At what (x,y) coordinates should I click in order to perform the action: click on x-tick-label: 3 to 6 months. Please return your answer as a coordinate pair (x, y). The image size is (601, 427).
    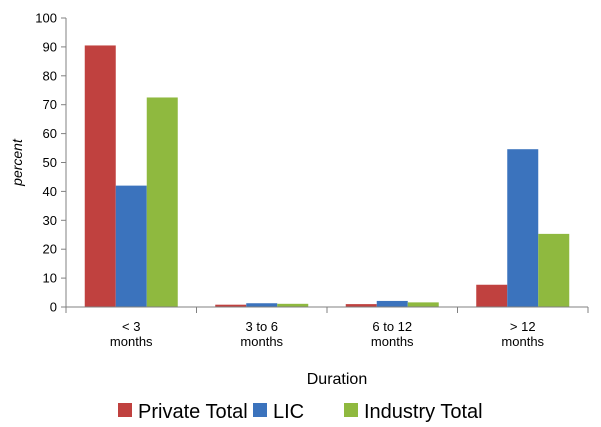
    Looking at the image, I should click on (261, 334).